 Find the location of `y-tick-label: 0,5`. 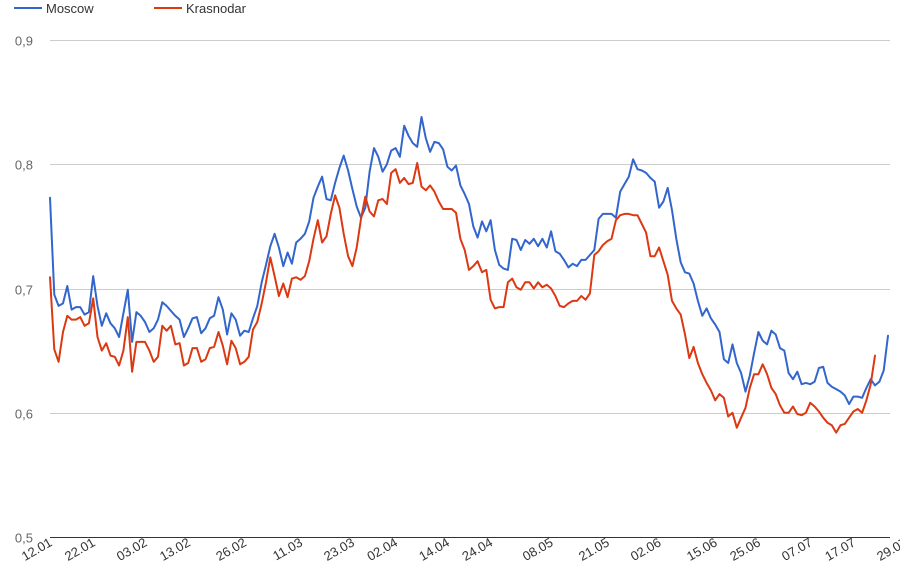

y-tick-label: 0,5 is located at coordinates (24, 538).